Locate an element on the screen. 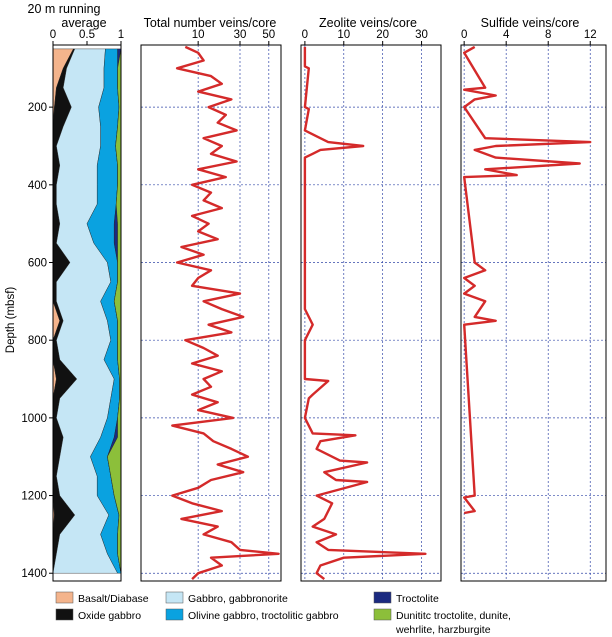  panel-1-title-line-2: average is located at coordinates (83, 23).